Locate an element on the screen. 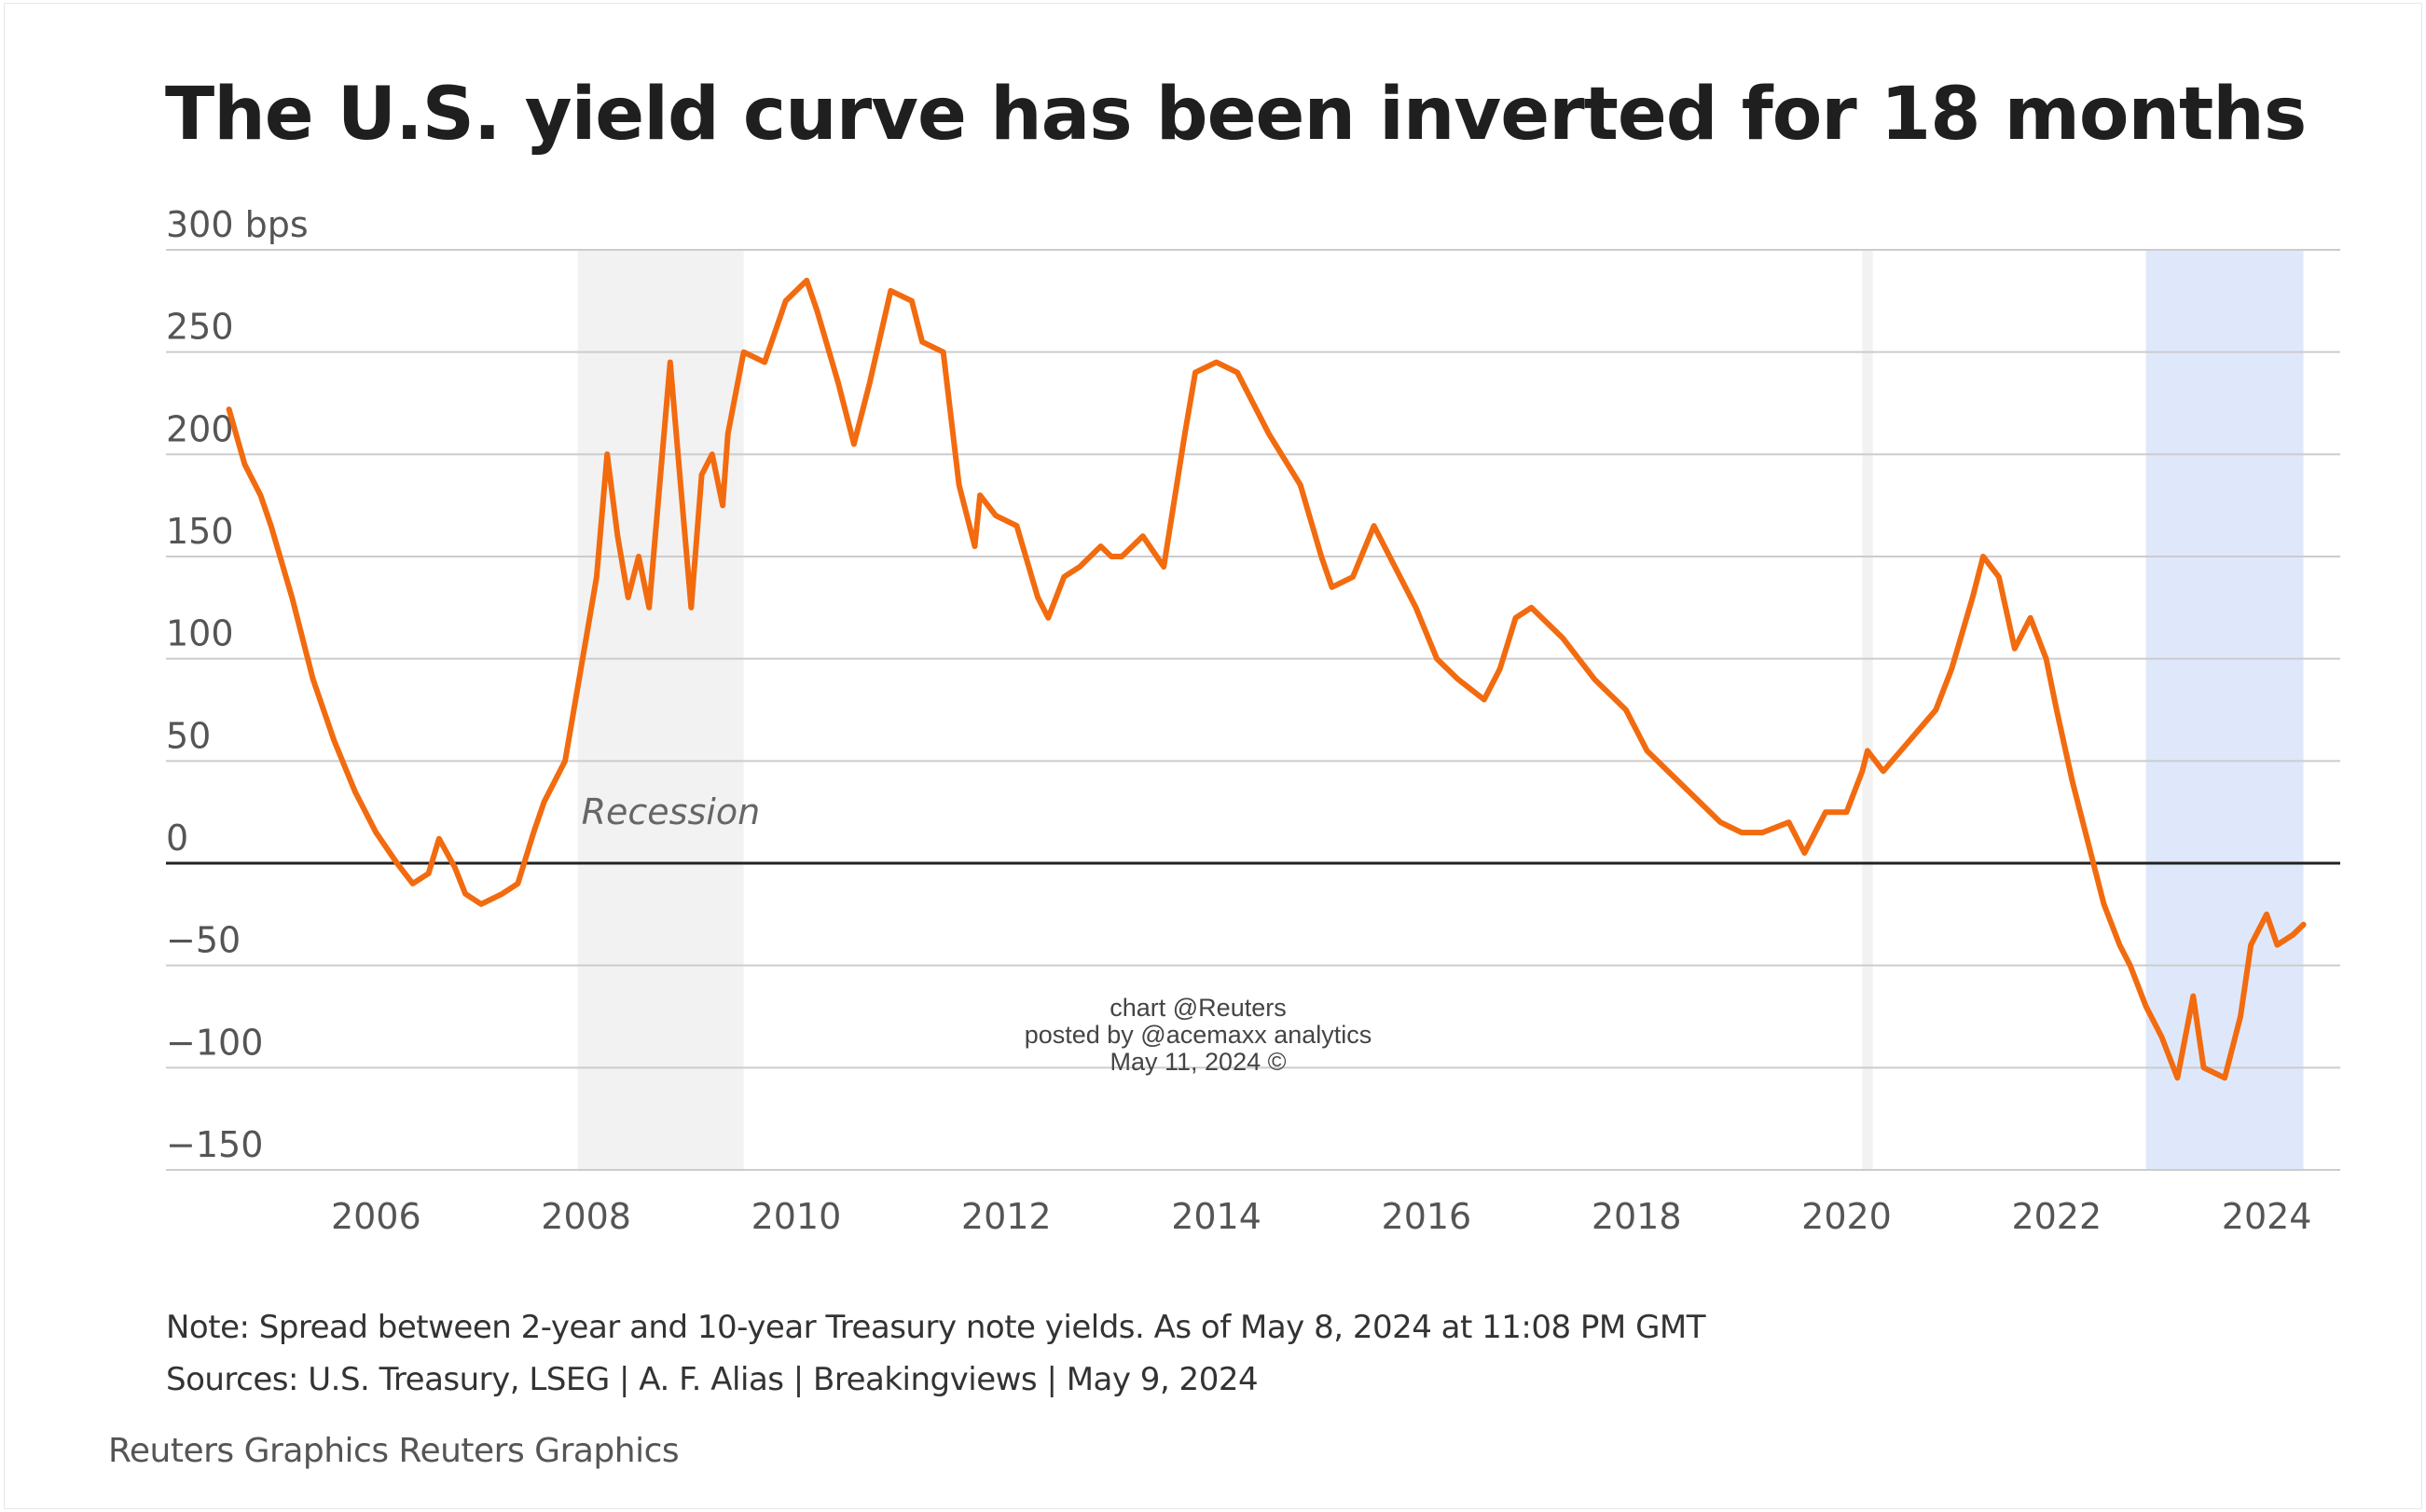 This screenshot has height=1512, width=2426. y-tick-label: 100 is located at coordinates (200, 633).